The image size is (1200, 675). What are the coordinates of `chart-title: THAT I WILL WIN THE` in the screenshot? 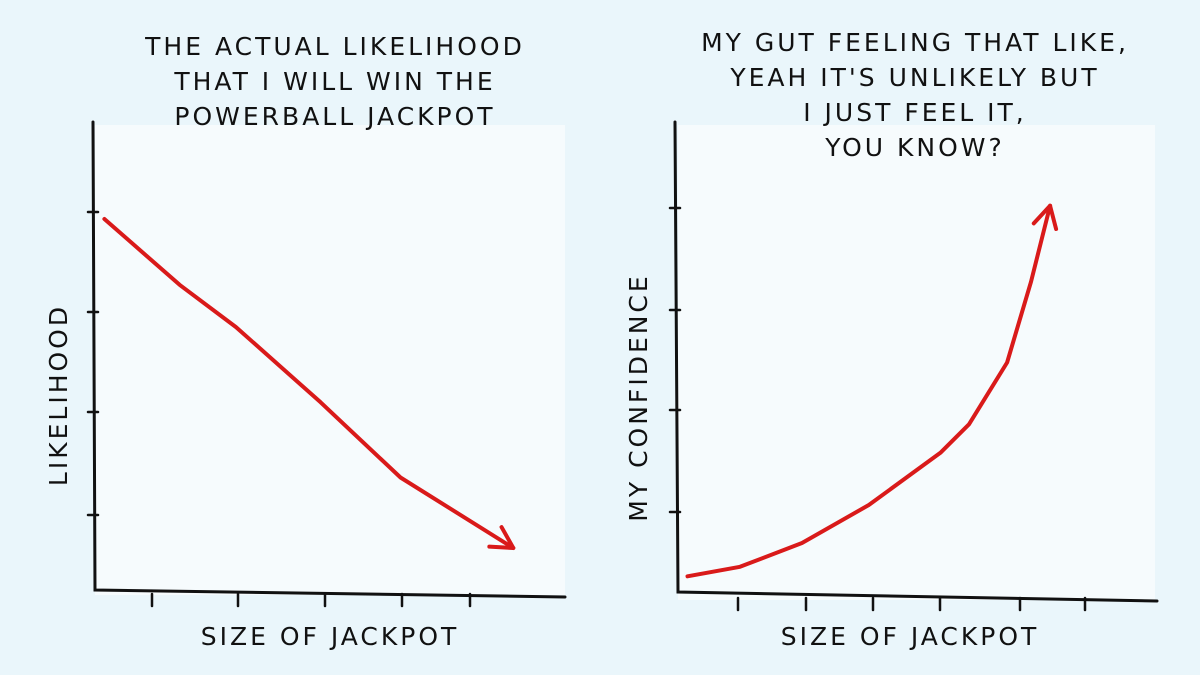 It's located at (334, 81).